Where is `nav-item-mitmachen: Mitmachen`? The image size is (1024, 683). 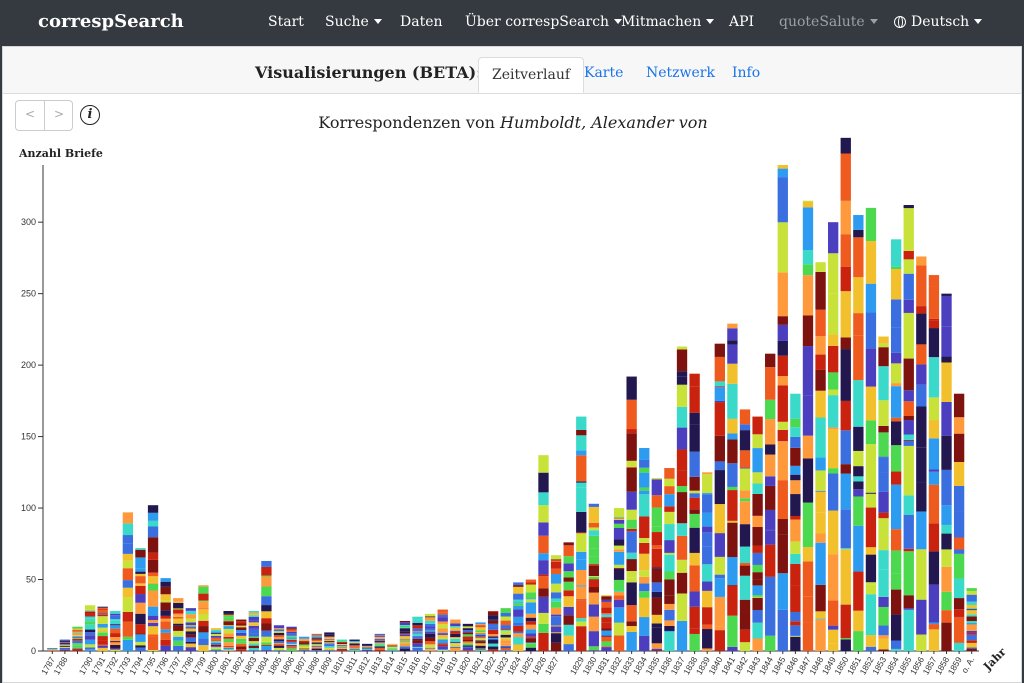
nav-item-mitmachen: Mitmachen is located at coordinates (668, 22).